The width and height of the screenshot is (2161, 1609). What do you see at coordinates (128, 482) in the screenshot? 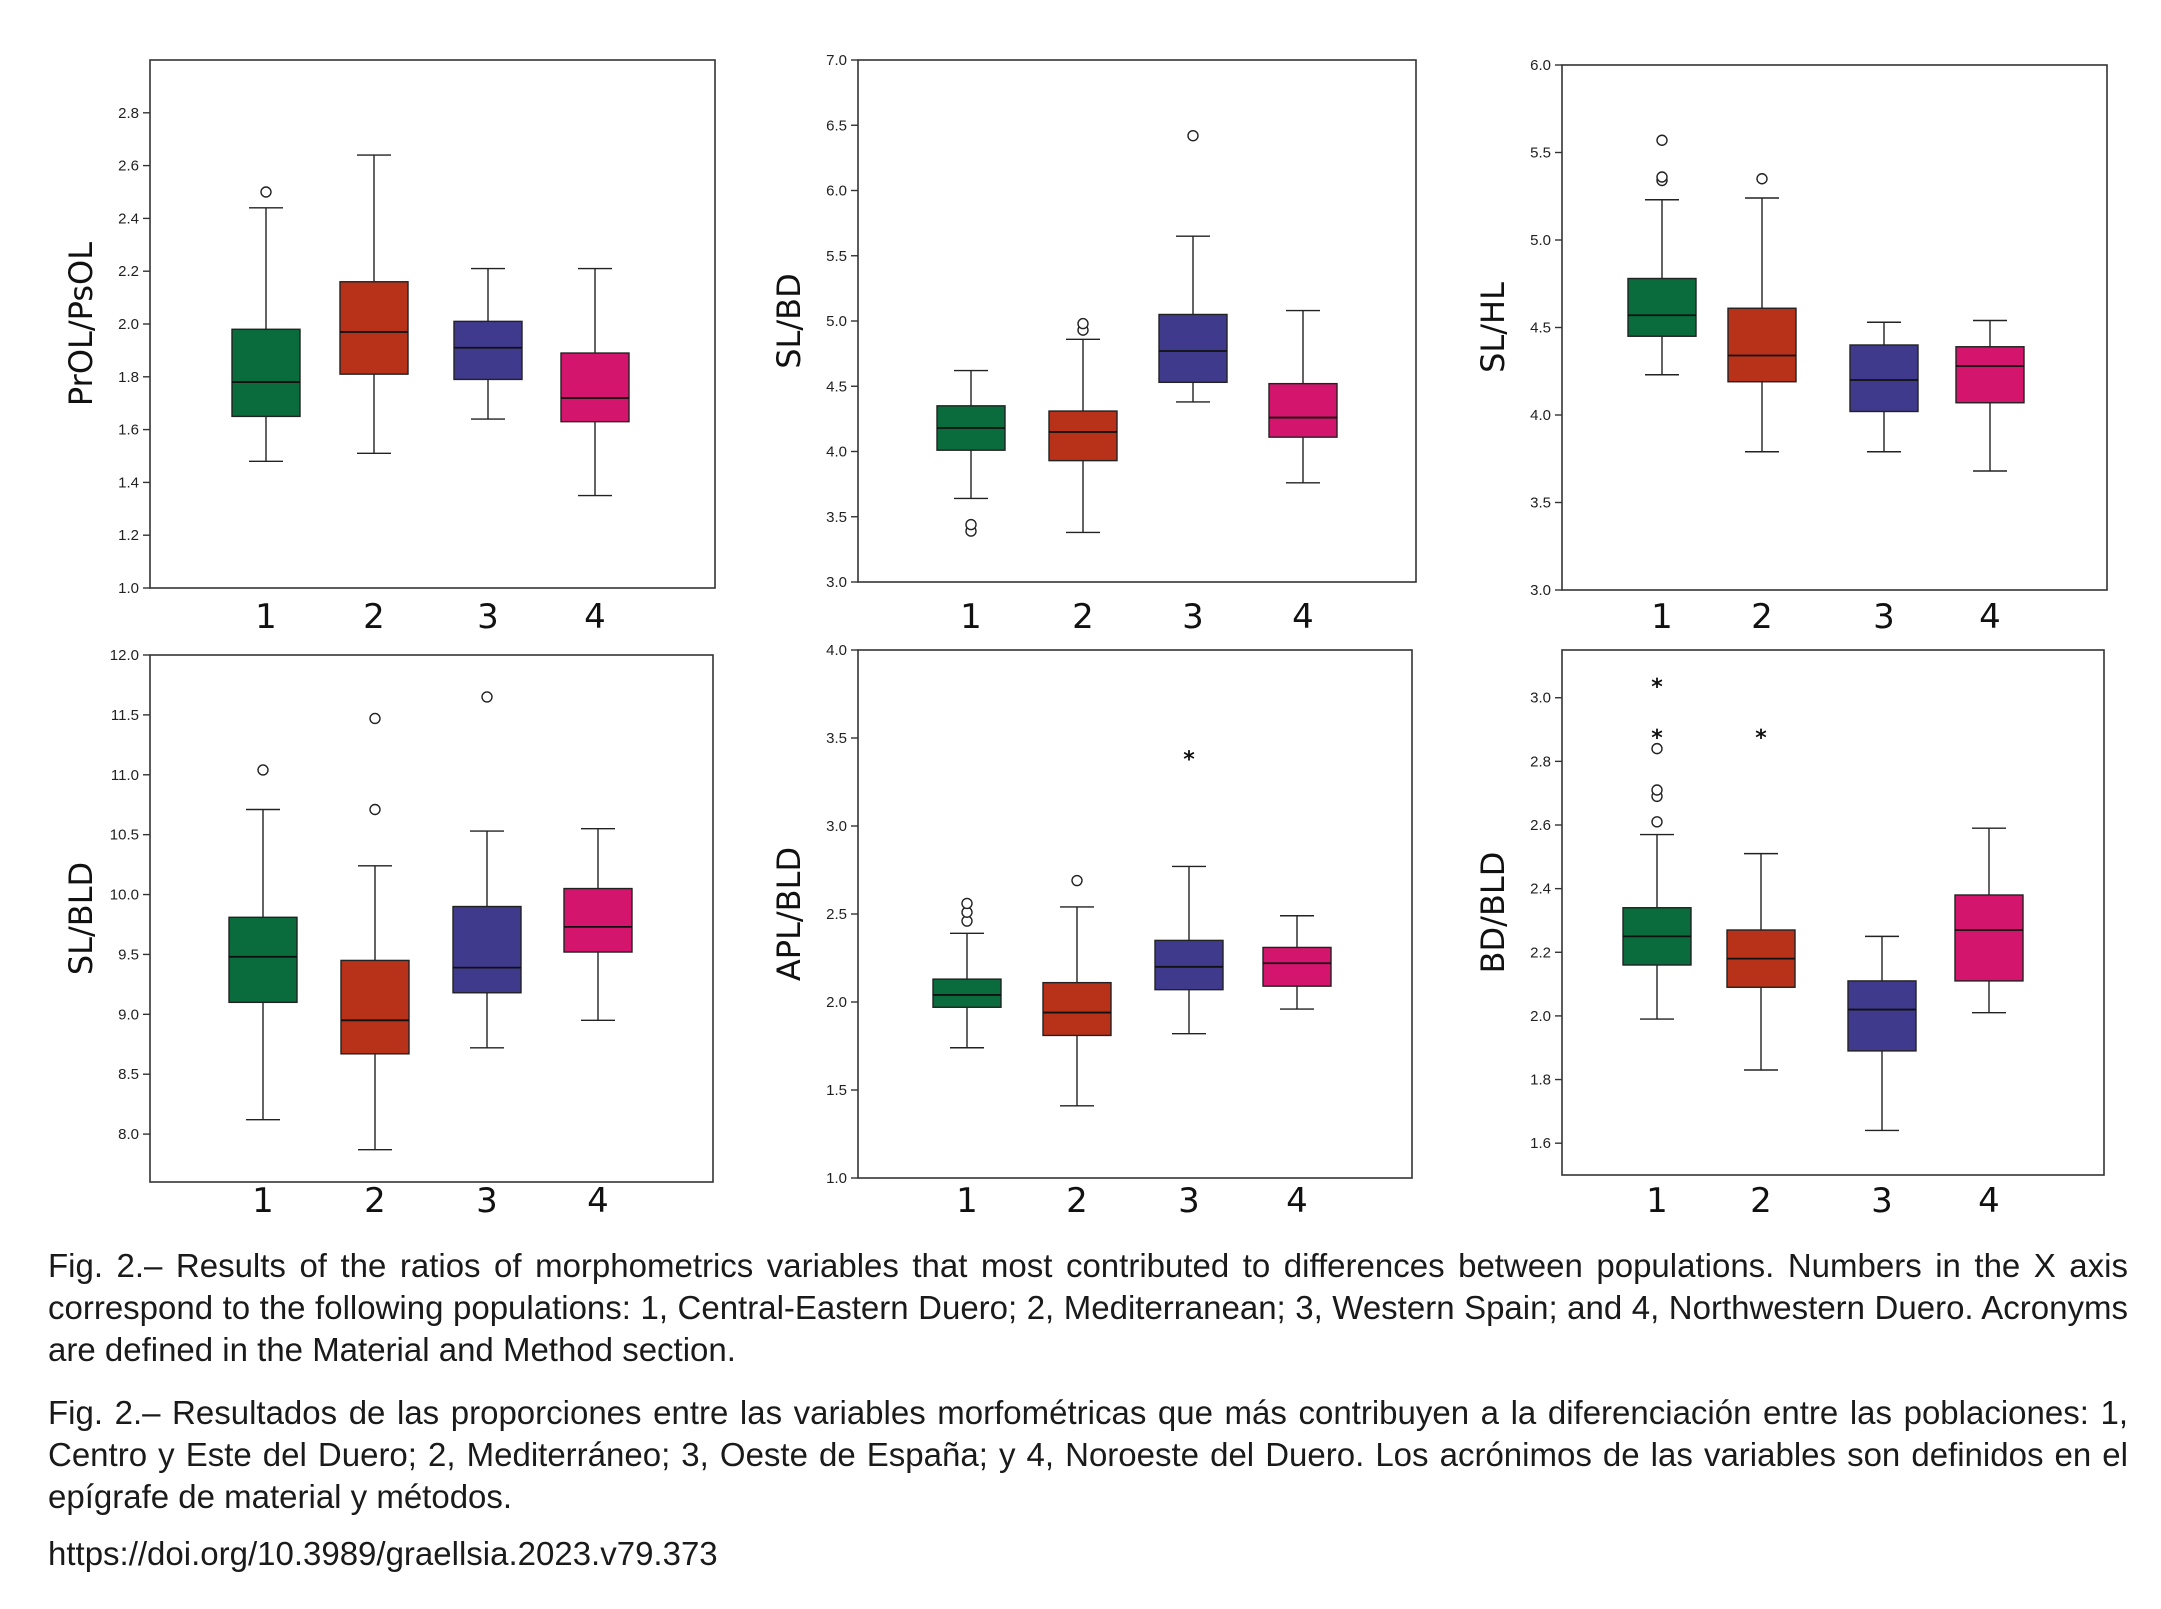
I see `y-tick-label: 1.4` at bounding box center [128, 482].